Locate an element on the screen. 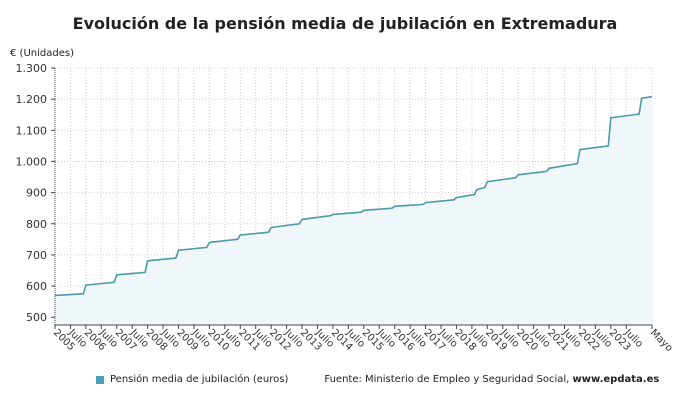  y-axis-label: € (Unidades) is located at coordinates (42, 53).